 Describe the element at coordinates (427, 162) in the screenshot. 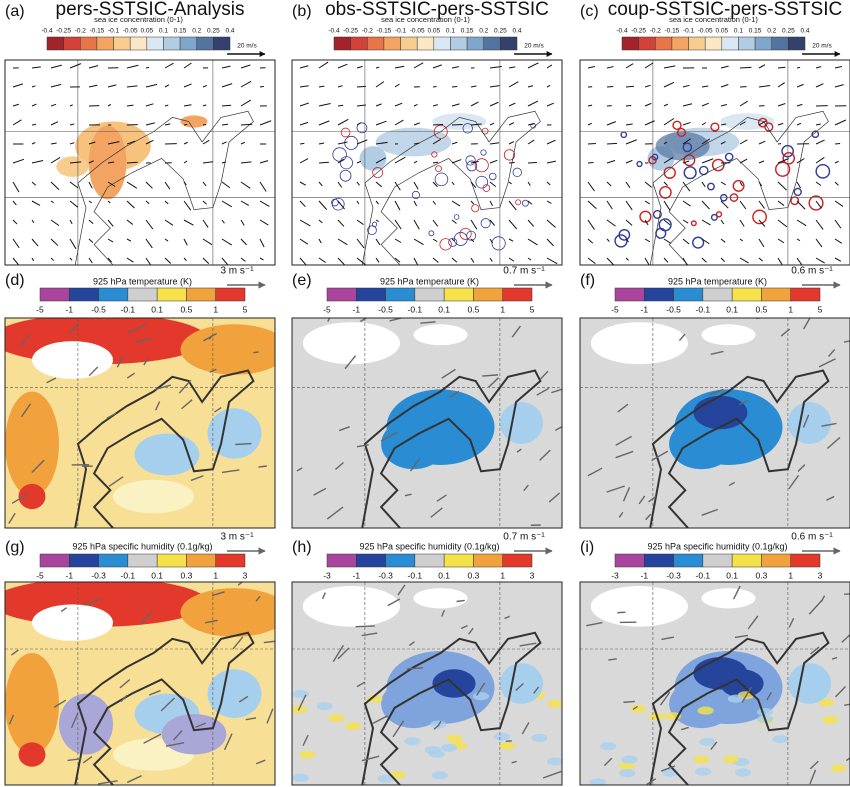

I see `map` at that location.